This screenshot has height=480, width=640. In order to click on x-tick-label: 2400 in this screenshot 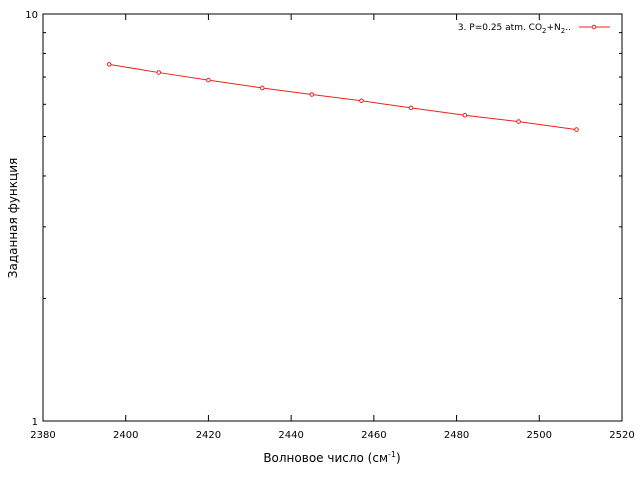, I will do `click(125, 435)`.